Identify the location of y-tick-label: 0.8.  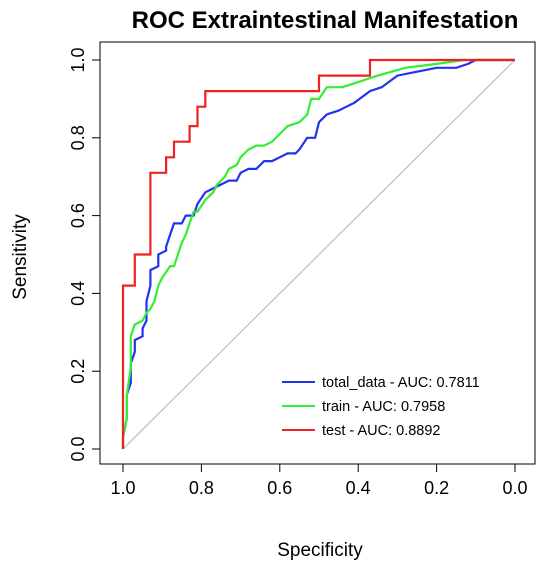
(78, 137).